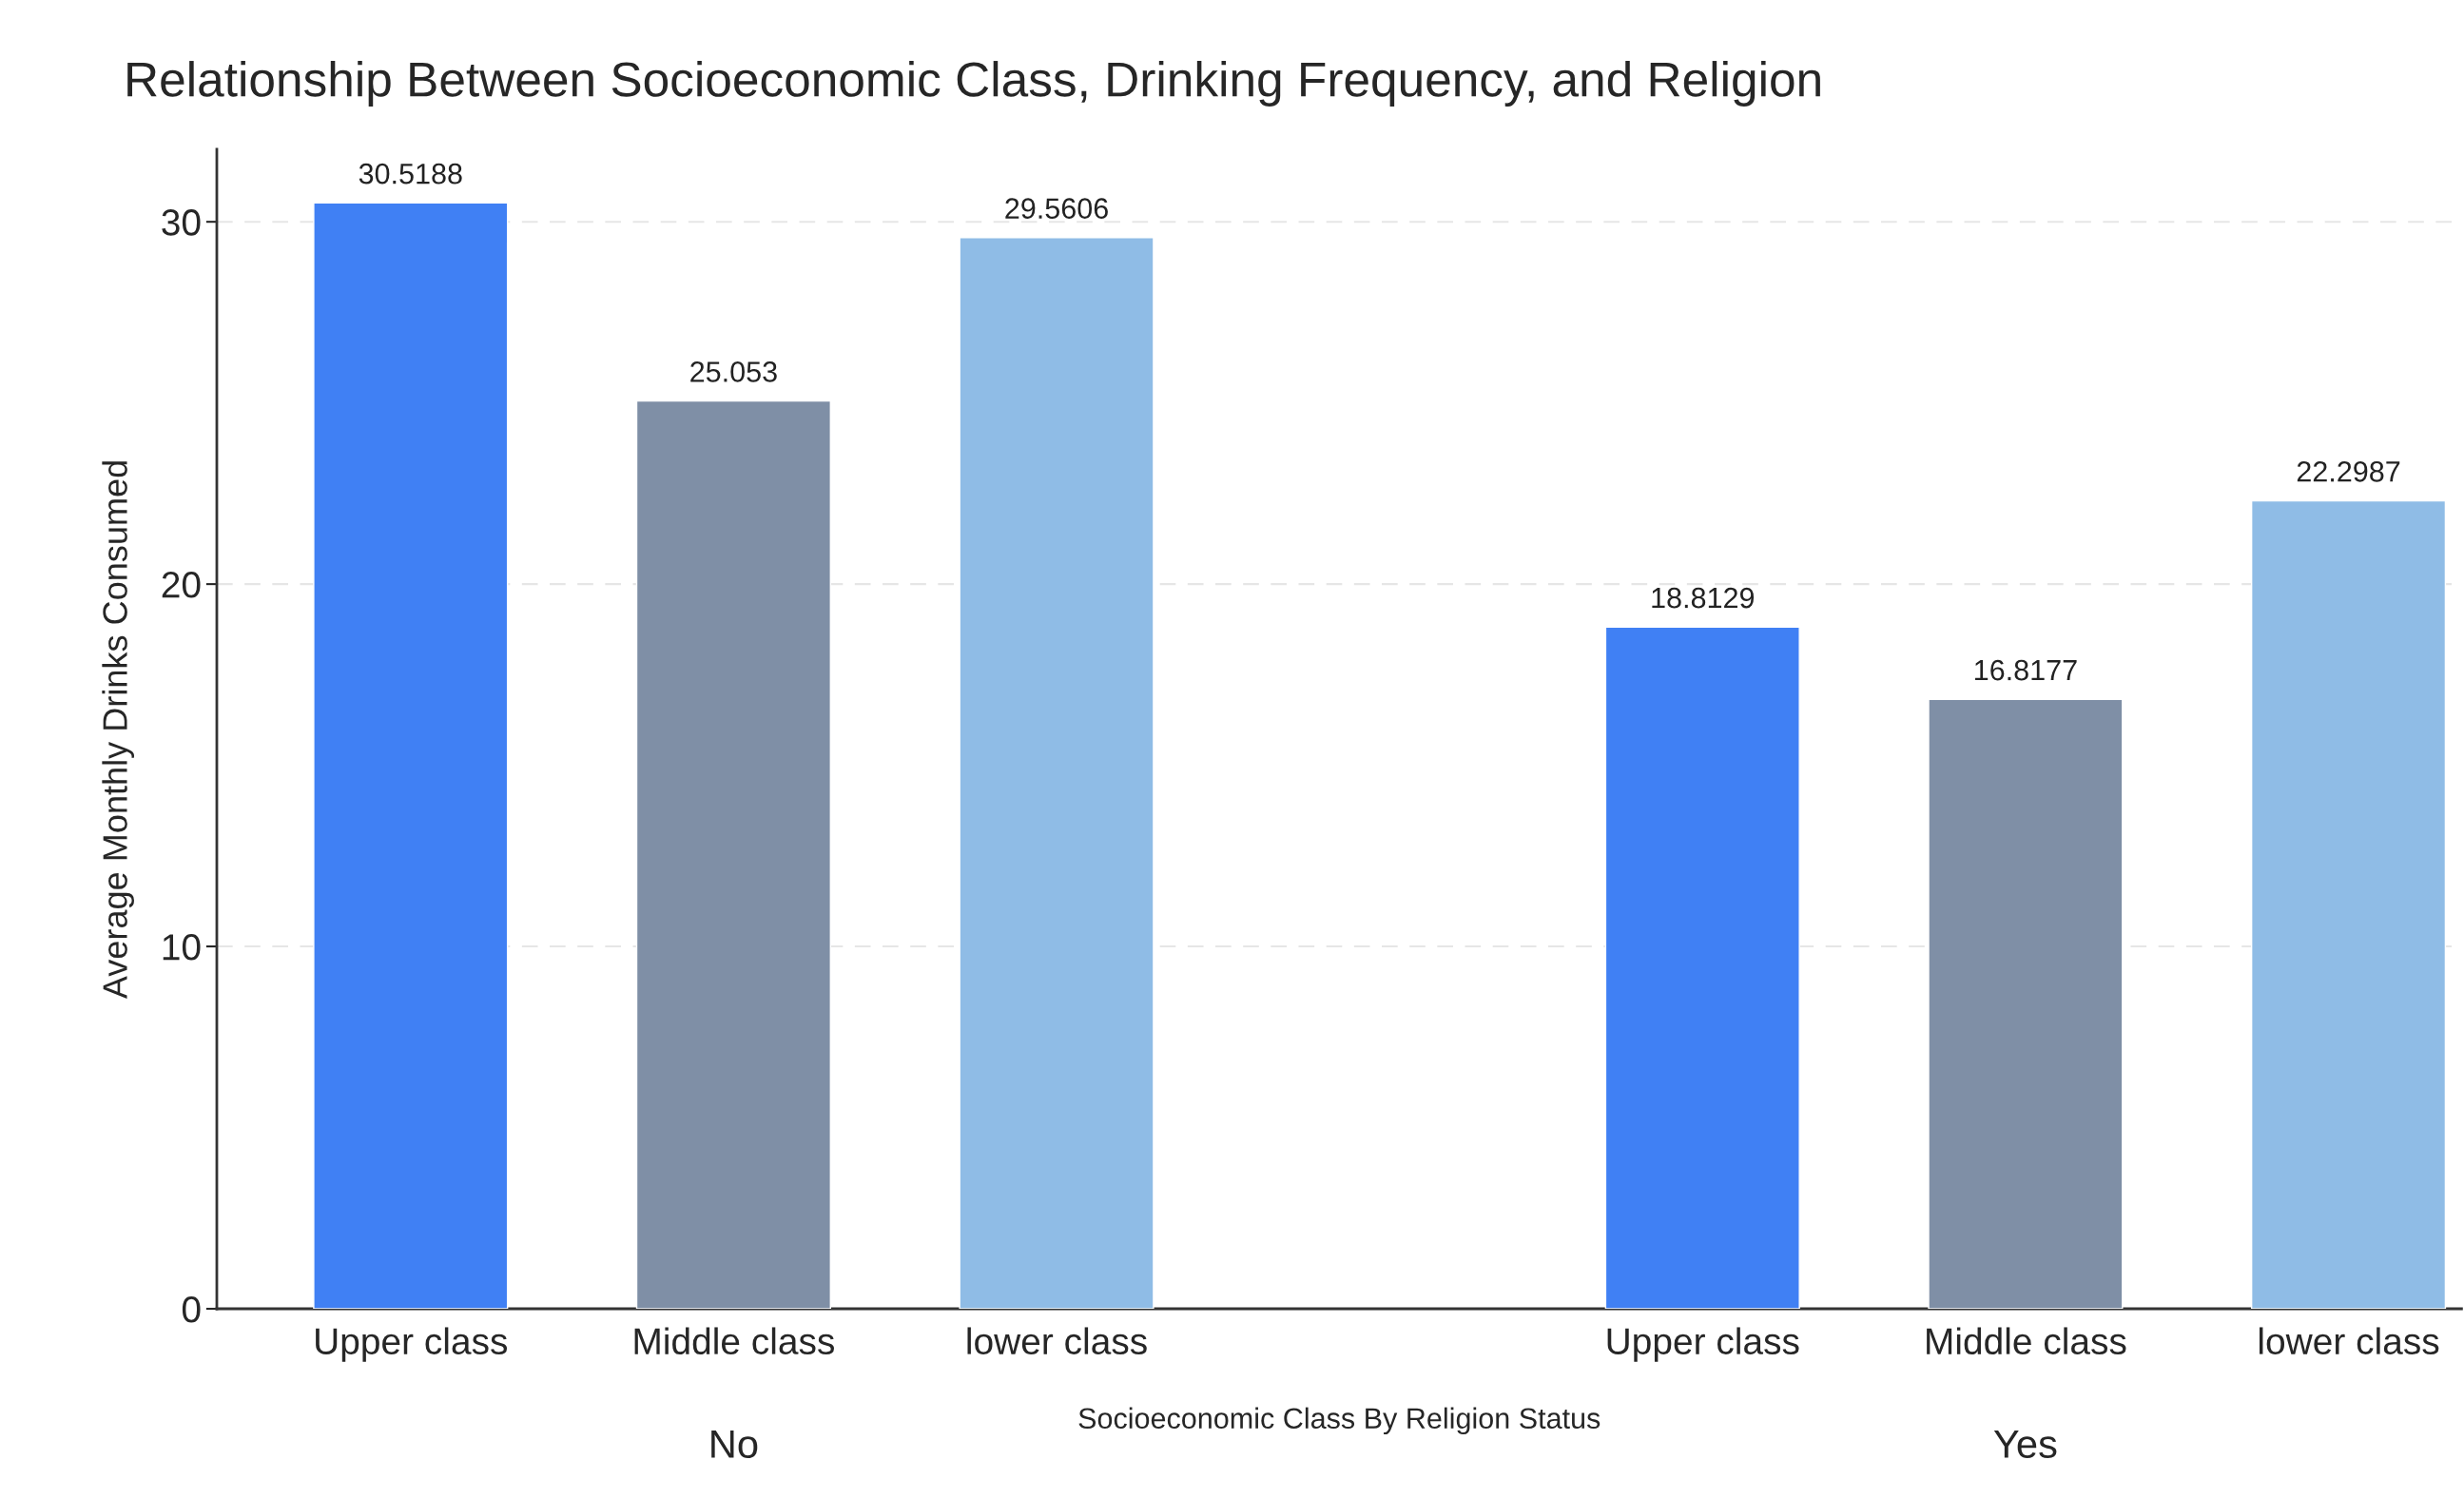 This screenshot has width=2464, height=1499. What do you see at coordinates (734, 1444) in the screenshot?
I see `text: No` at bounding box center [734, 1444].